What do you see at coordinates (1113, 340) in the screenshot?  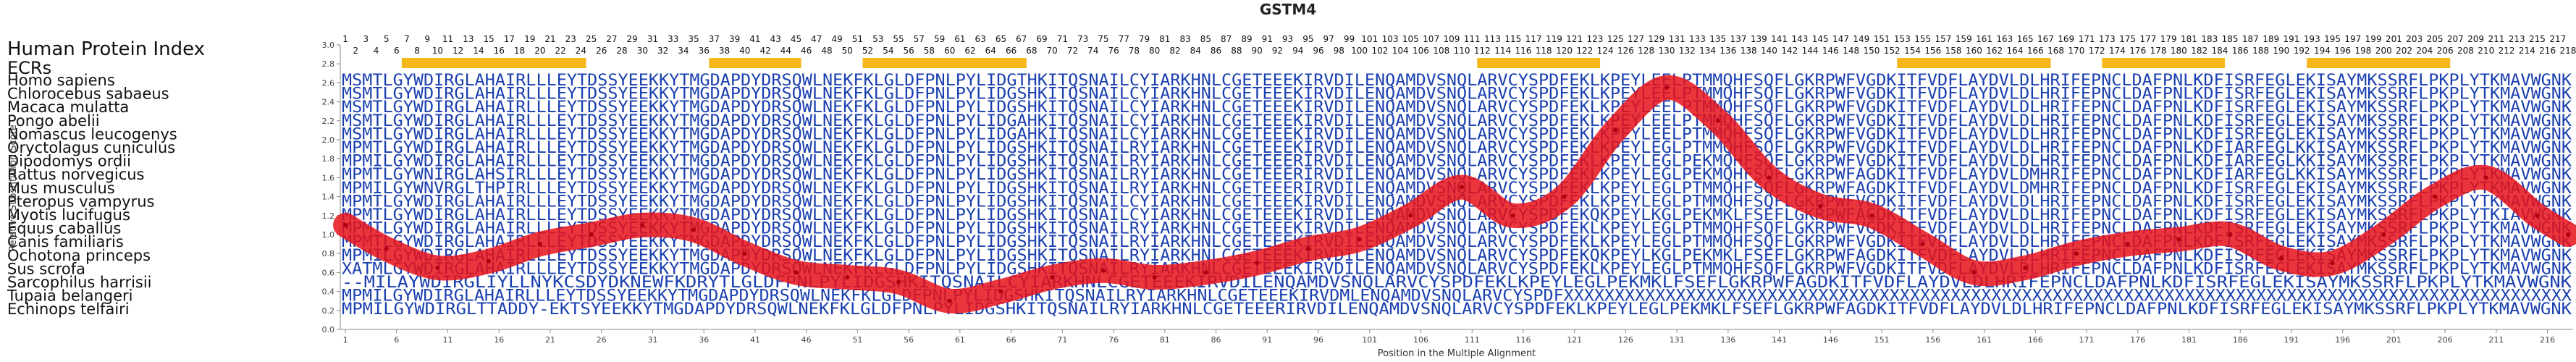 I see `x-tick-label: 76` at bounding box center [1113, 340].